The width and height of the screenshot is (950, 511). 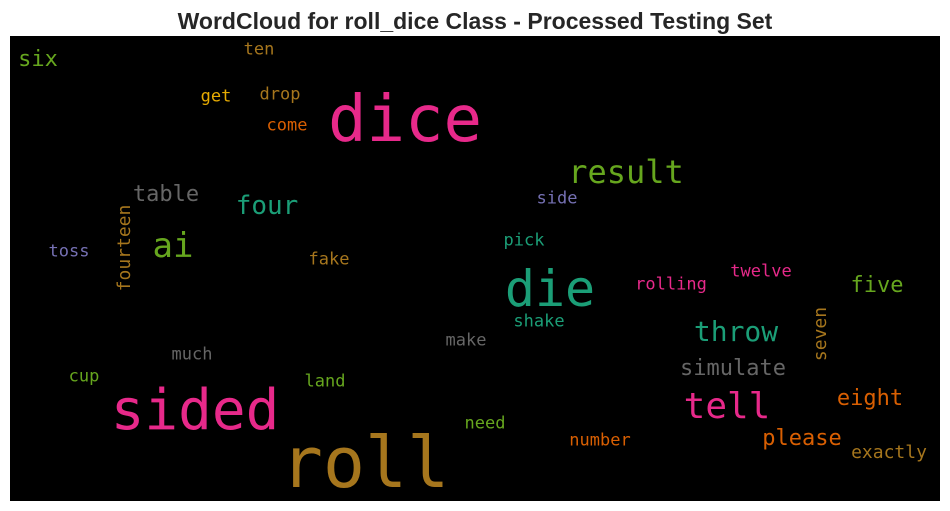 I want to click on word-drop: drop, so click(x=280, y=94).